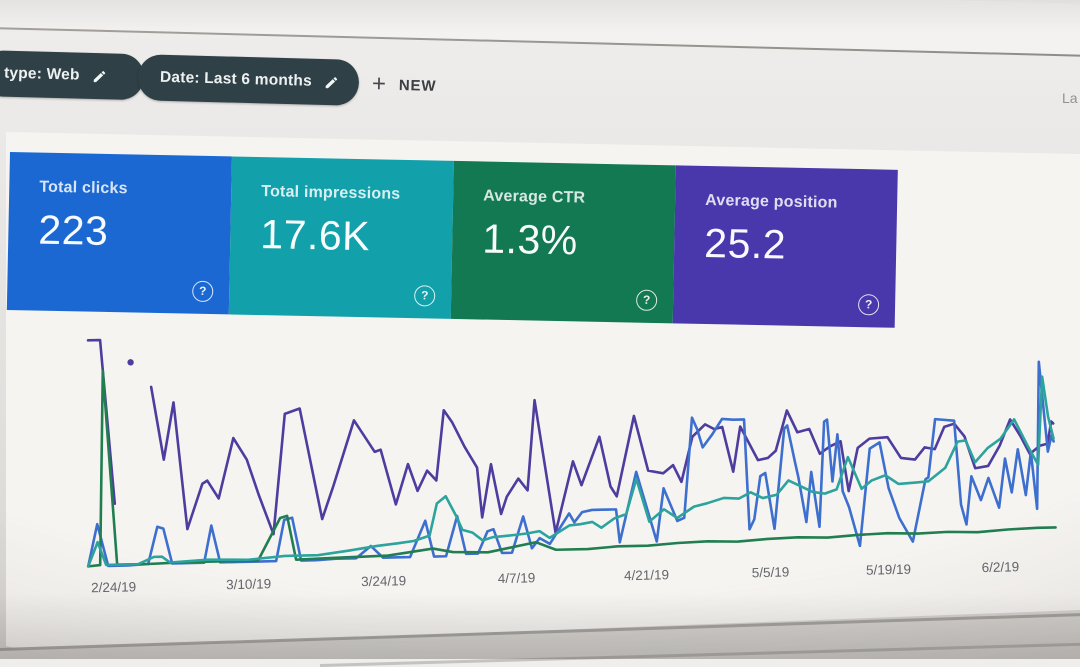  I want to click on metric-value: 25.2, so click(745, 243).